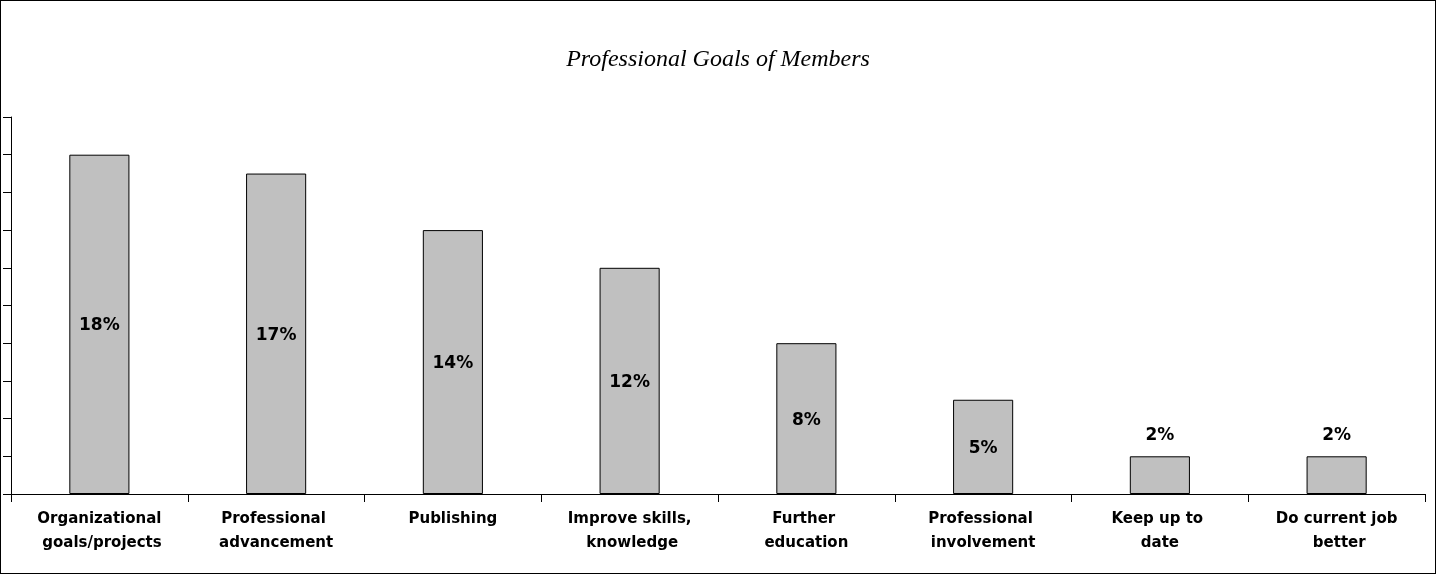 The height and width of the screenshot is (574, 1436). What do you see at coordinates (276, 530) in the screenshot?
I see `x-tick-label: Professional advancement` at bounding box center [276, 530].